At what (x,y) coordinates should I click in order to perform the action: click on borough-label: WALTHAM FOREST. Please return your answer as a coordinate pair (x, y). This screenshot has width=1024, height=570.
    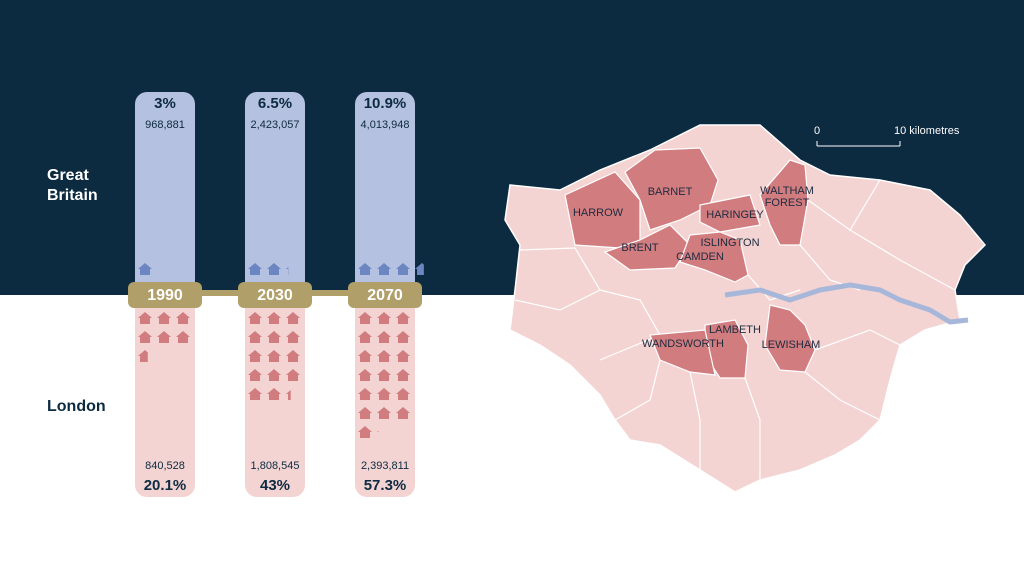
    Looking at the image, I should click on (787, 197).